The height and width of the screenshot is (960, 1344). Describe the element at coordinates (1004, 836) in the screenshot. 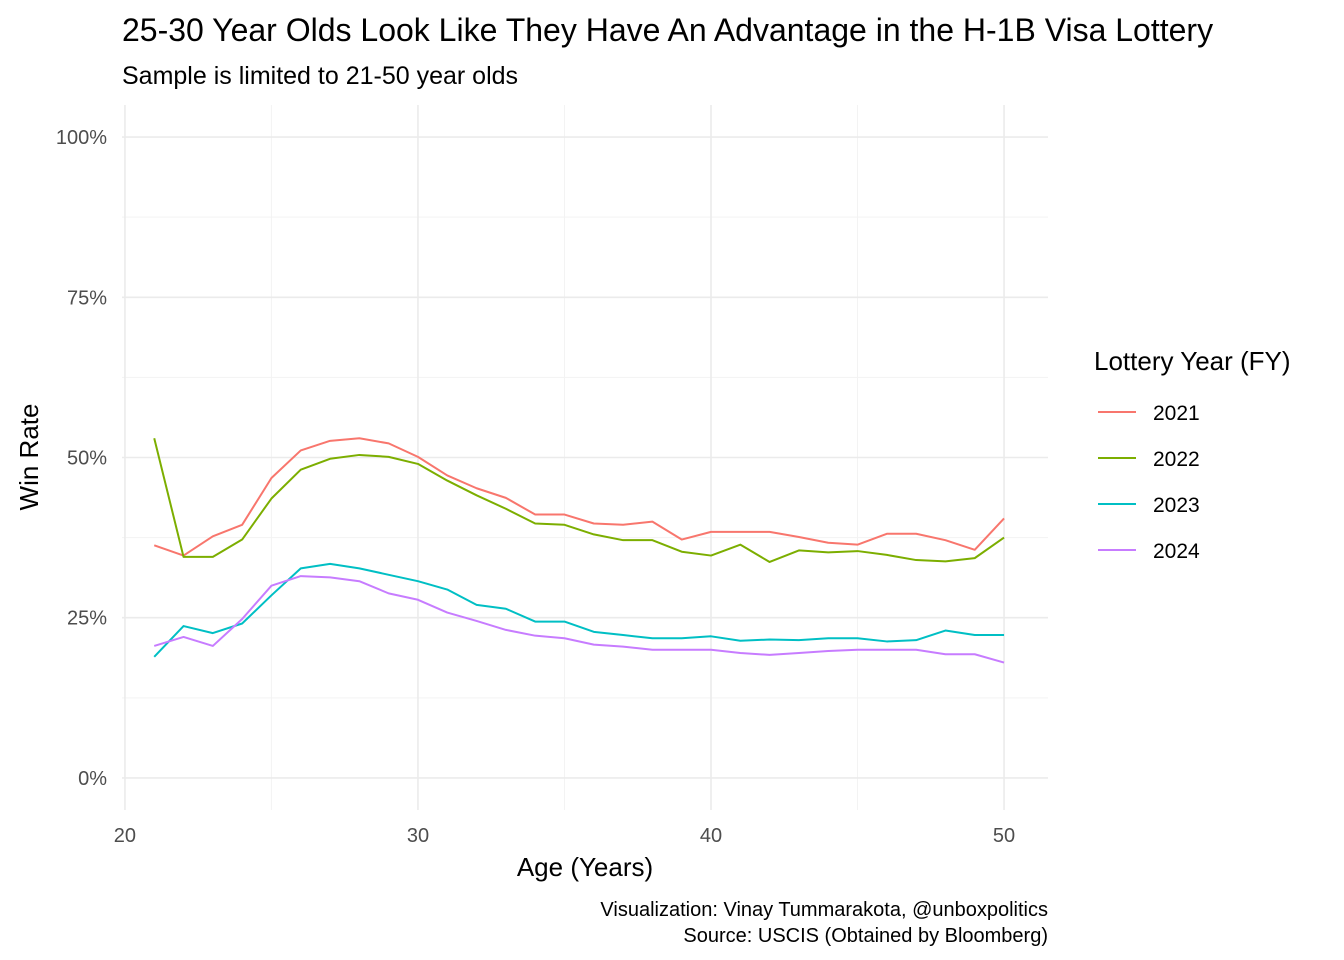

I see `x-tick-label: 50` at that location.